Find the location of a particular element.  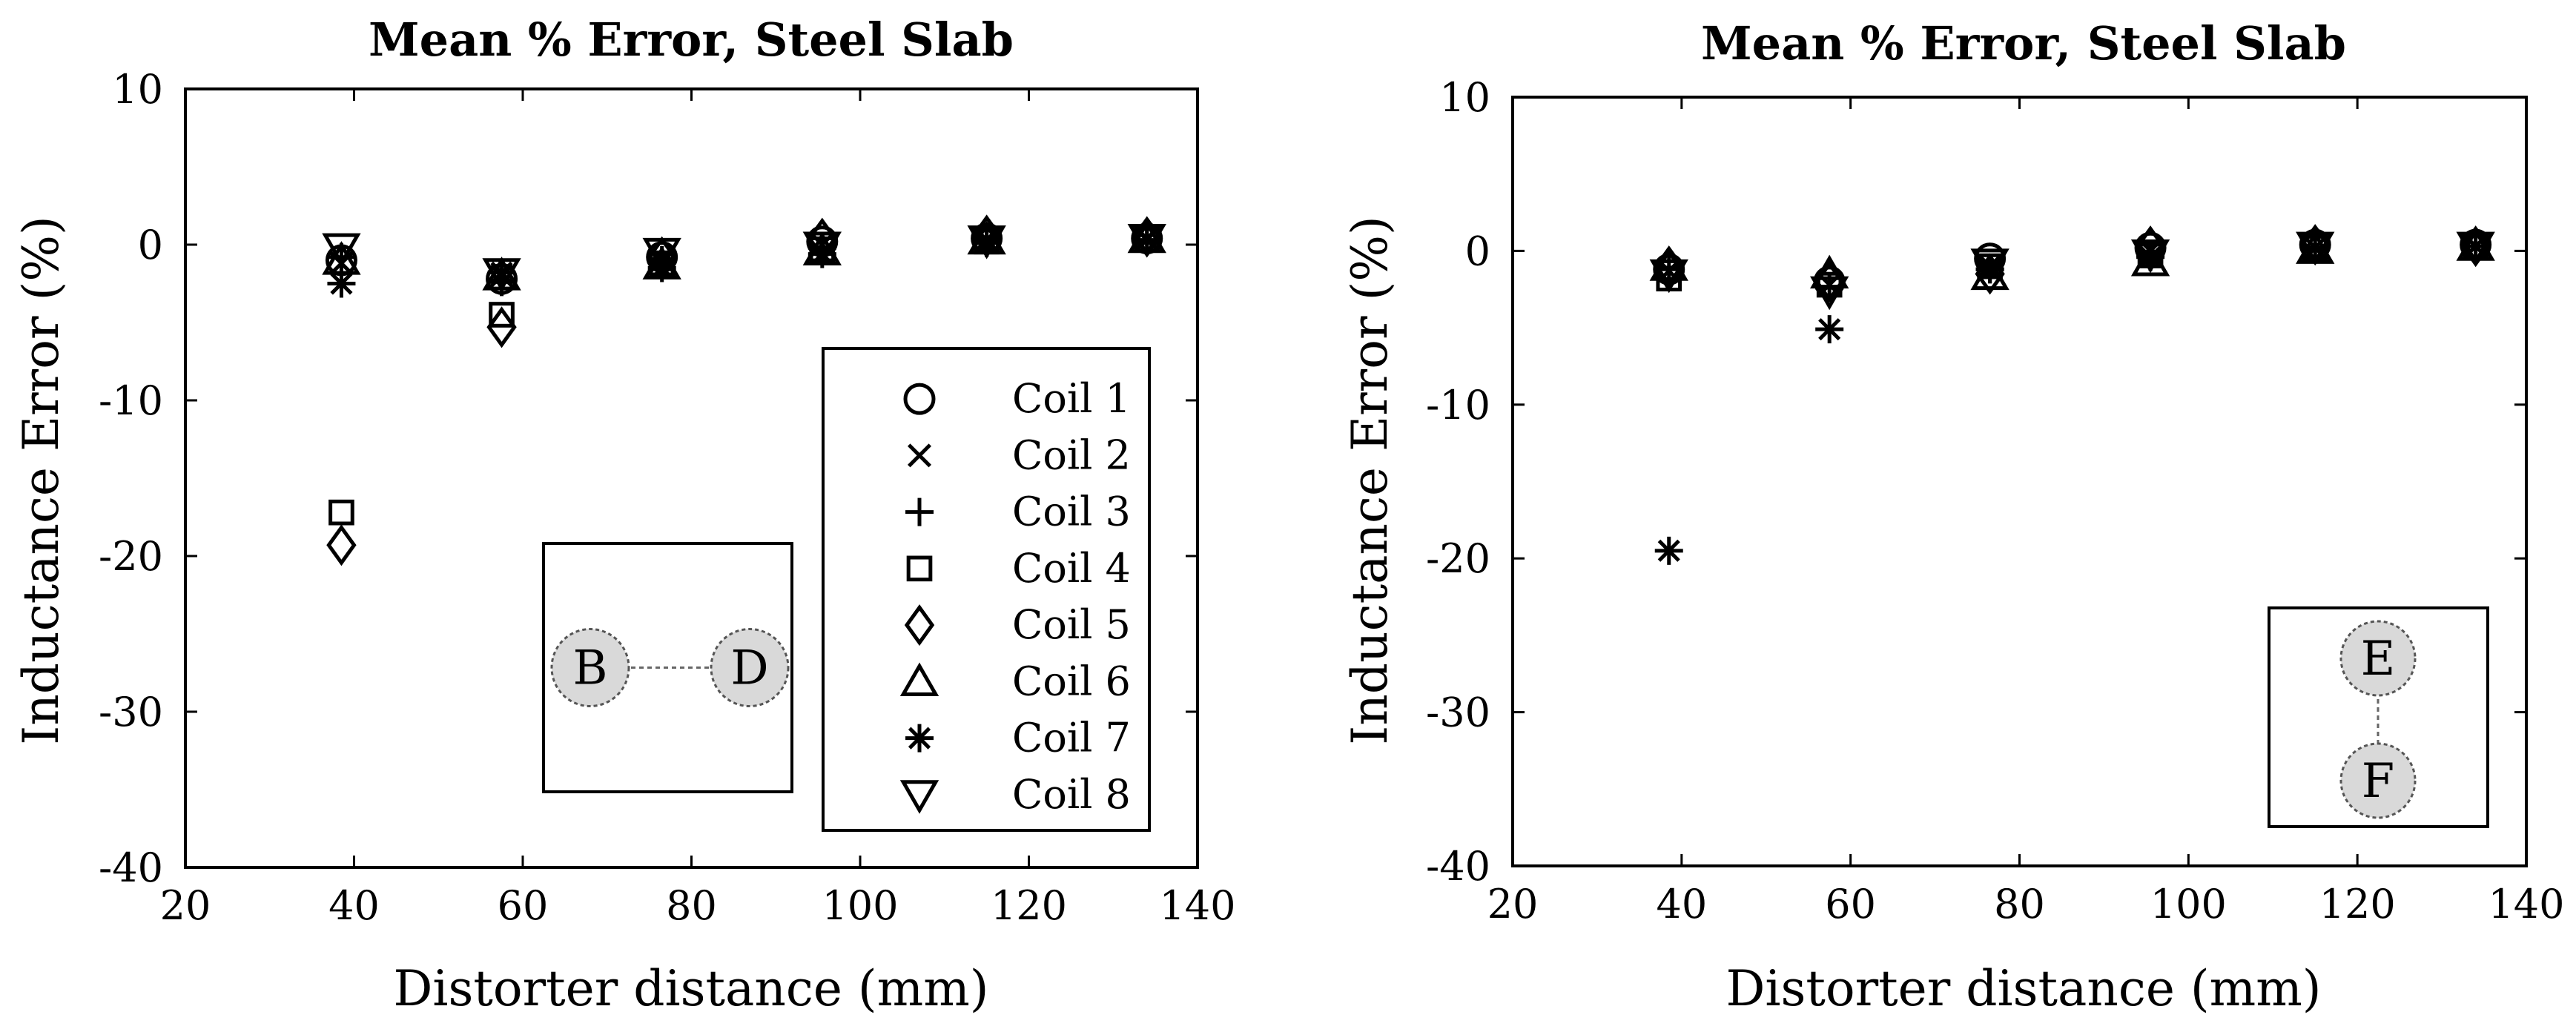

left-y-tick-label: 10 is located at coordinates (137, 89).